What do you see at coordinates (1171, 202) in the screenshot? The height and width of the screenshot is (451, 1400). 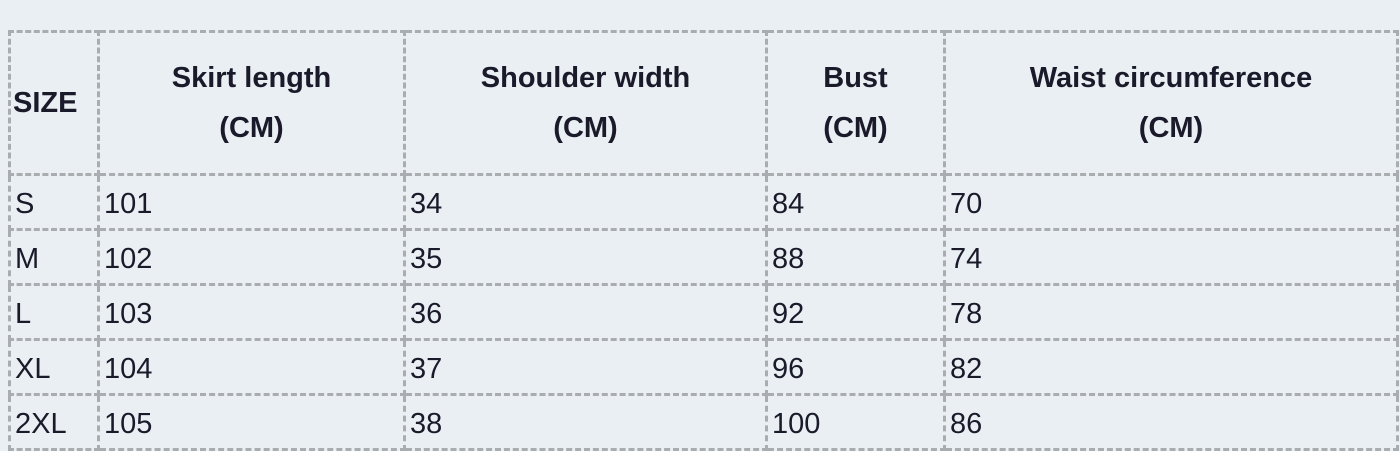 I see `cell-waist: 70` at bounding box center [1171, 202].